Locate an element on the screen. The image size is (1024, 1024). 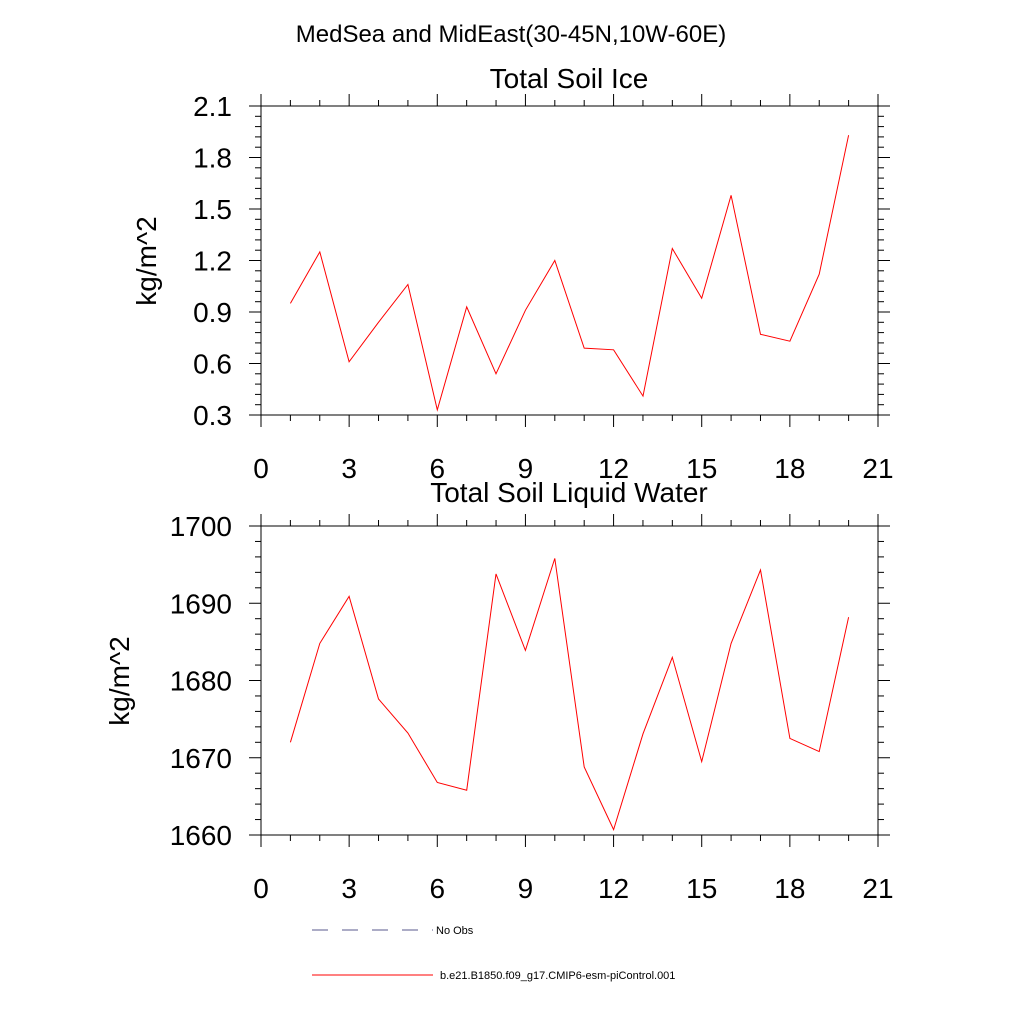
panel-title: Total Soil Ice is located at coordinates (569, 78).